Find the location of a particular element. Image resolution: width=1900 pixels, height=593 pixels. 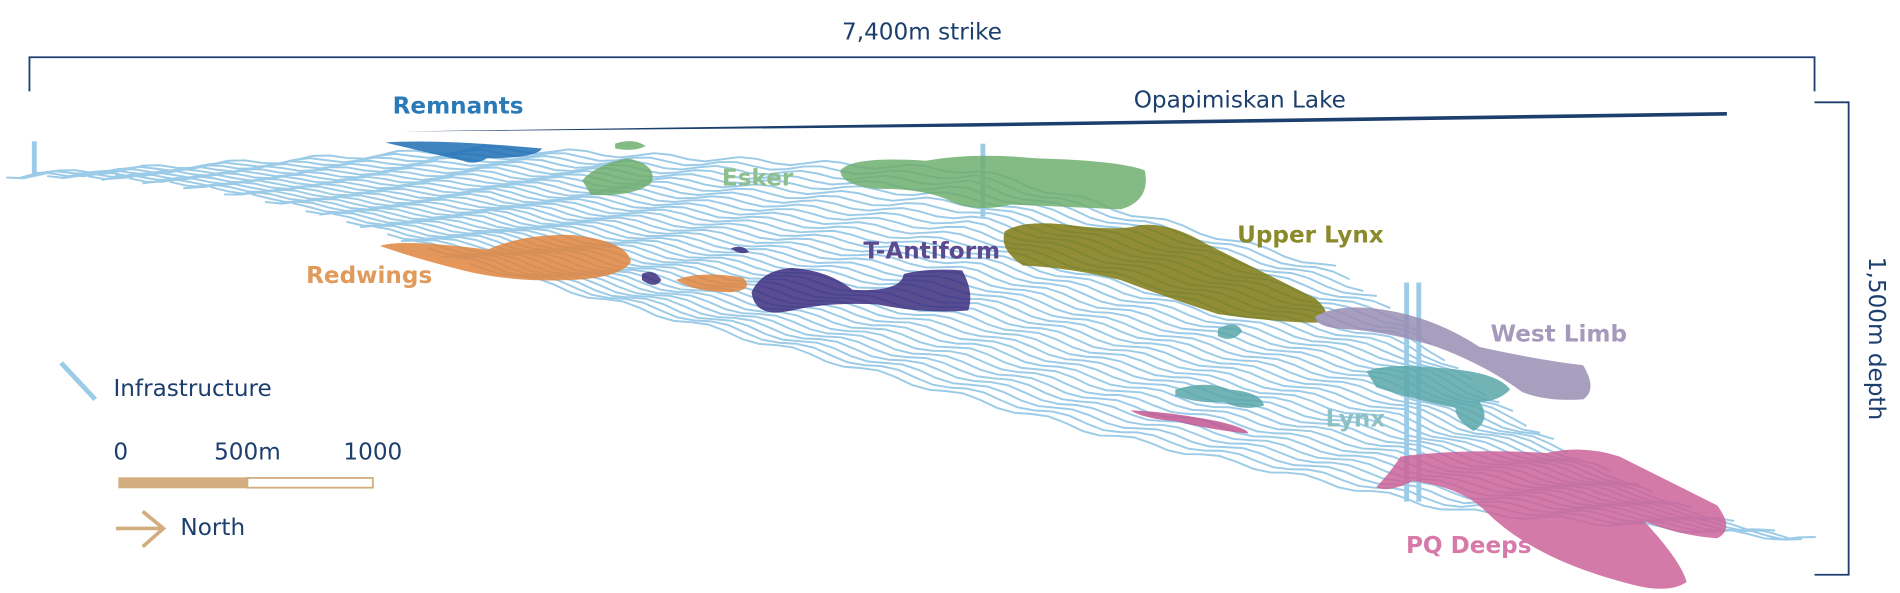

lake is located at coordinates (1064, 122).